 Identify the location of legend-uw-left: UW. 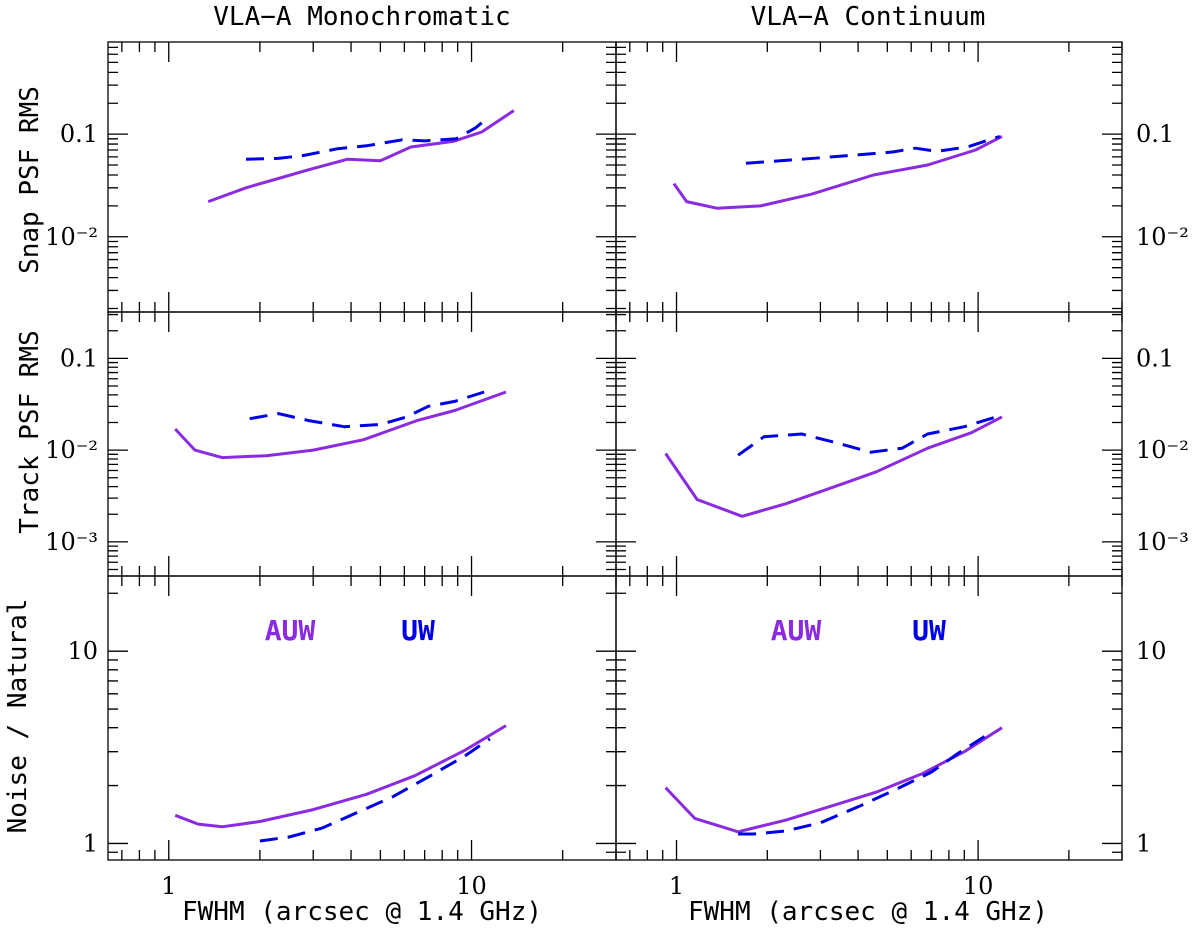
(418, 630).